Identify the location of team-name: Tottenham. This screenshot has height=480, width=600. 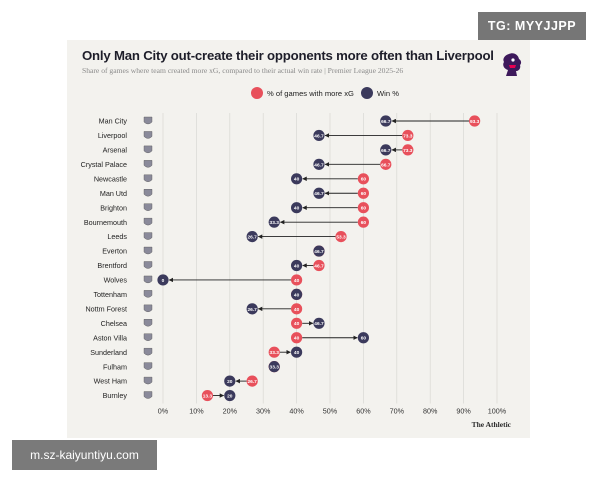
(110, 294).